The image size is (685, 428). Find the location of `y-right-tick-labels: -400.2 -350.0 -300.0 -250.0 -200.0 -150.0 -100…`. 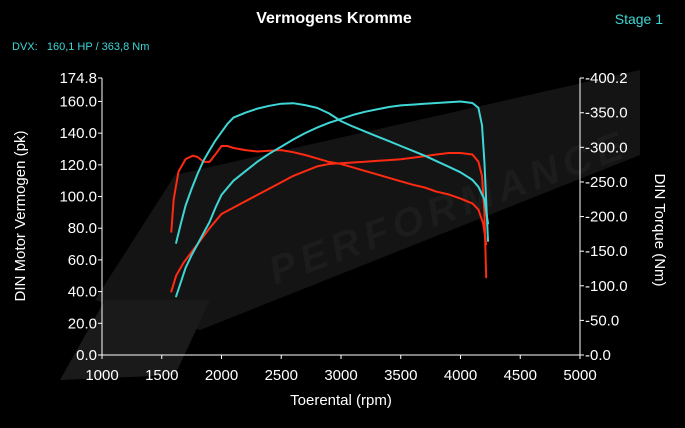

y-right-tick-labels: -400.2 -350.0 -300.0 -250.0 -200.0 -150.0 -100… is located at coordinates (604, 217).